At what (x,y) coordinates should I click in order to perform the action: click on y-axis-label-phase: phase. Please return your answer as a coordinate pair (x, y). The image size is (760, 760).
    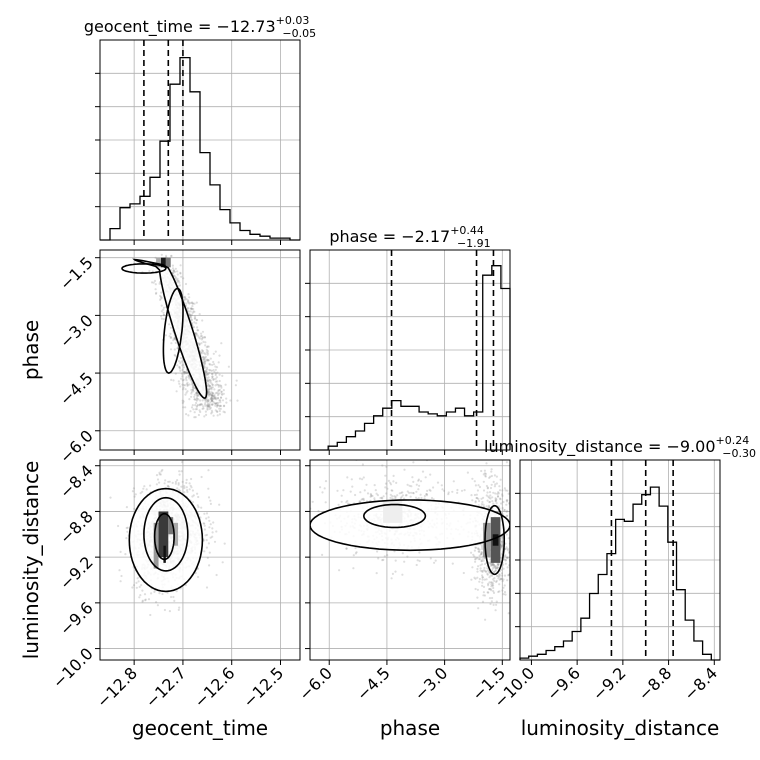
    Looking at the image, I should click on (31, 350).